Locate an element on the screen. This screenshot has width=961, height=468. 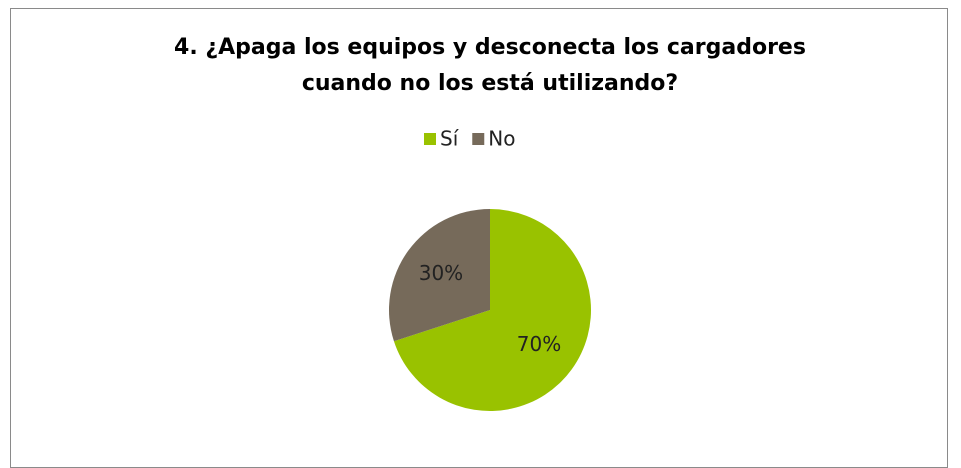
data-label: 70% is located at coordinates (539, 344).